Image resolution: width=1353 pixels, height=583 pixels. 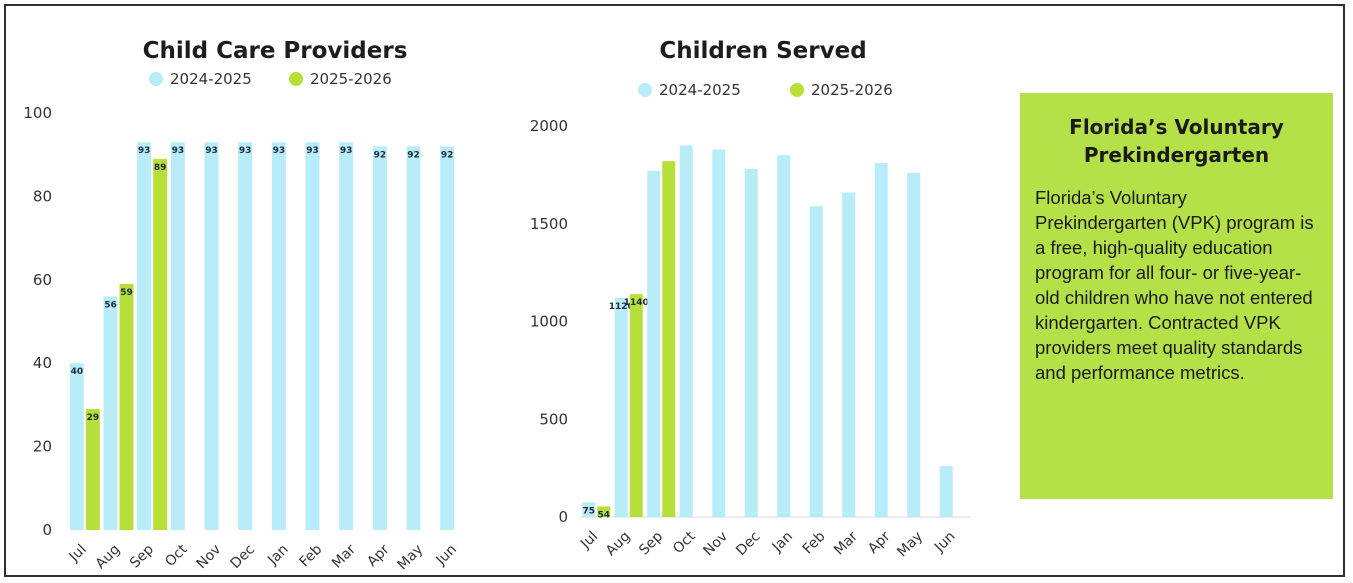 What do you see at coordinates (93, 418) in the screenshot?
I see `data-label: 29` at bounding box center [93, 418].